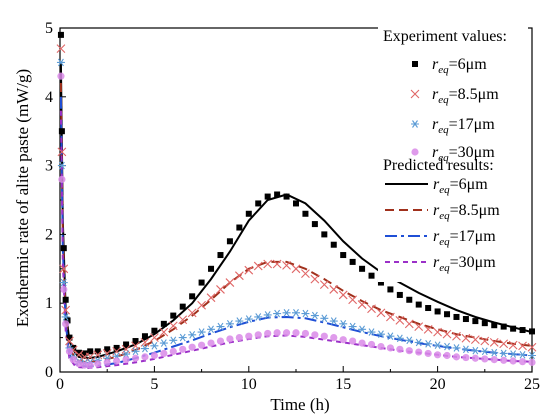 This screenshot has height=420, width=550. I want to click on x-tick-label: 10, so click(249, 384).